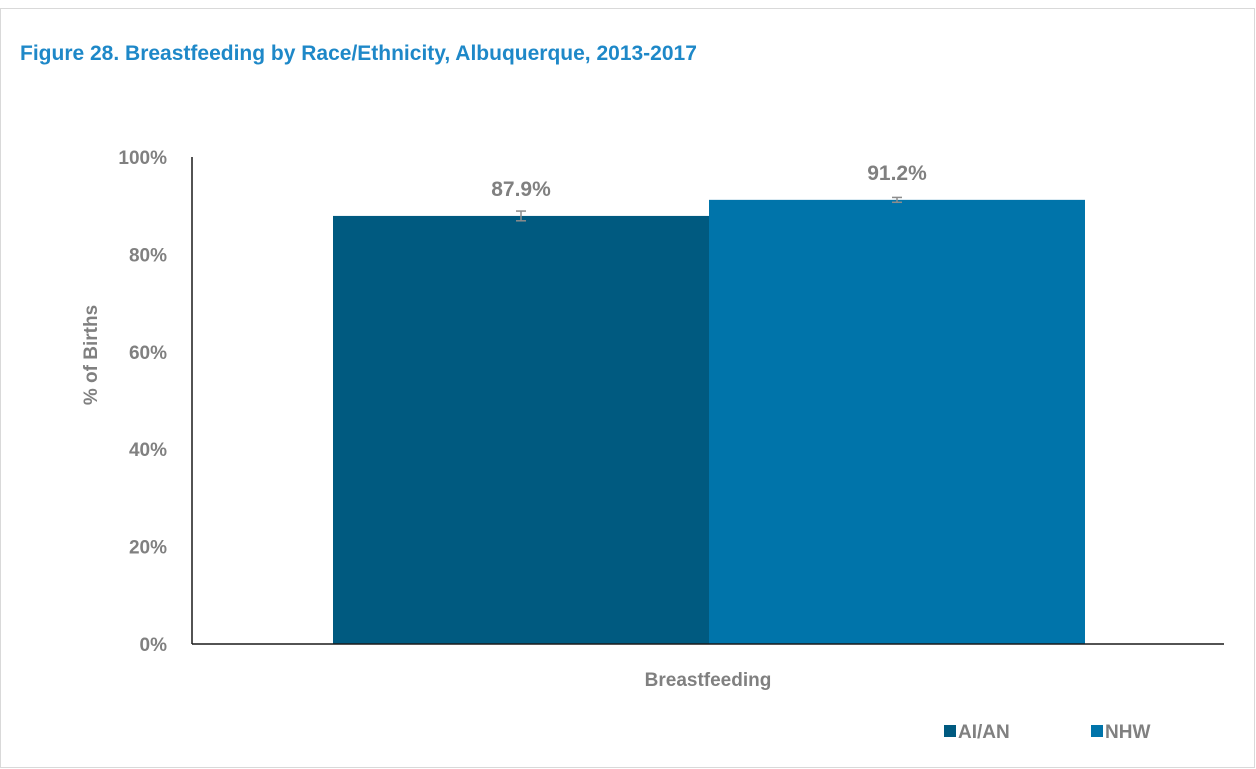 This screenshot has width=1256, height=769. I want to click on legend: AI/AN NHW, so click(1047, 732).